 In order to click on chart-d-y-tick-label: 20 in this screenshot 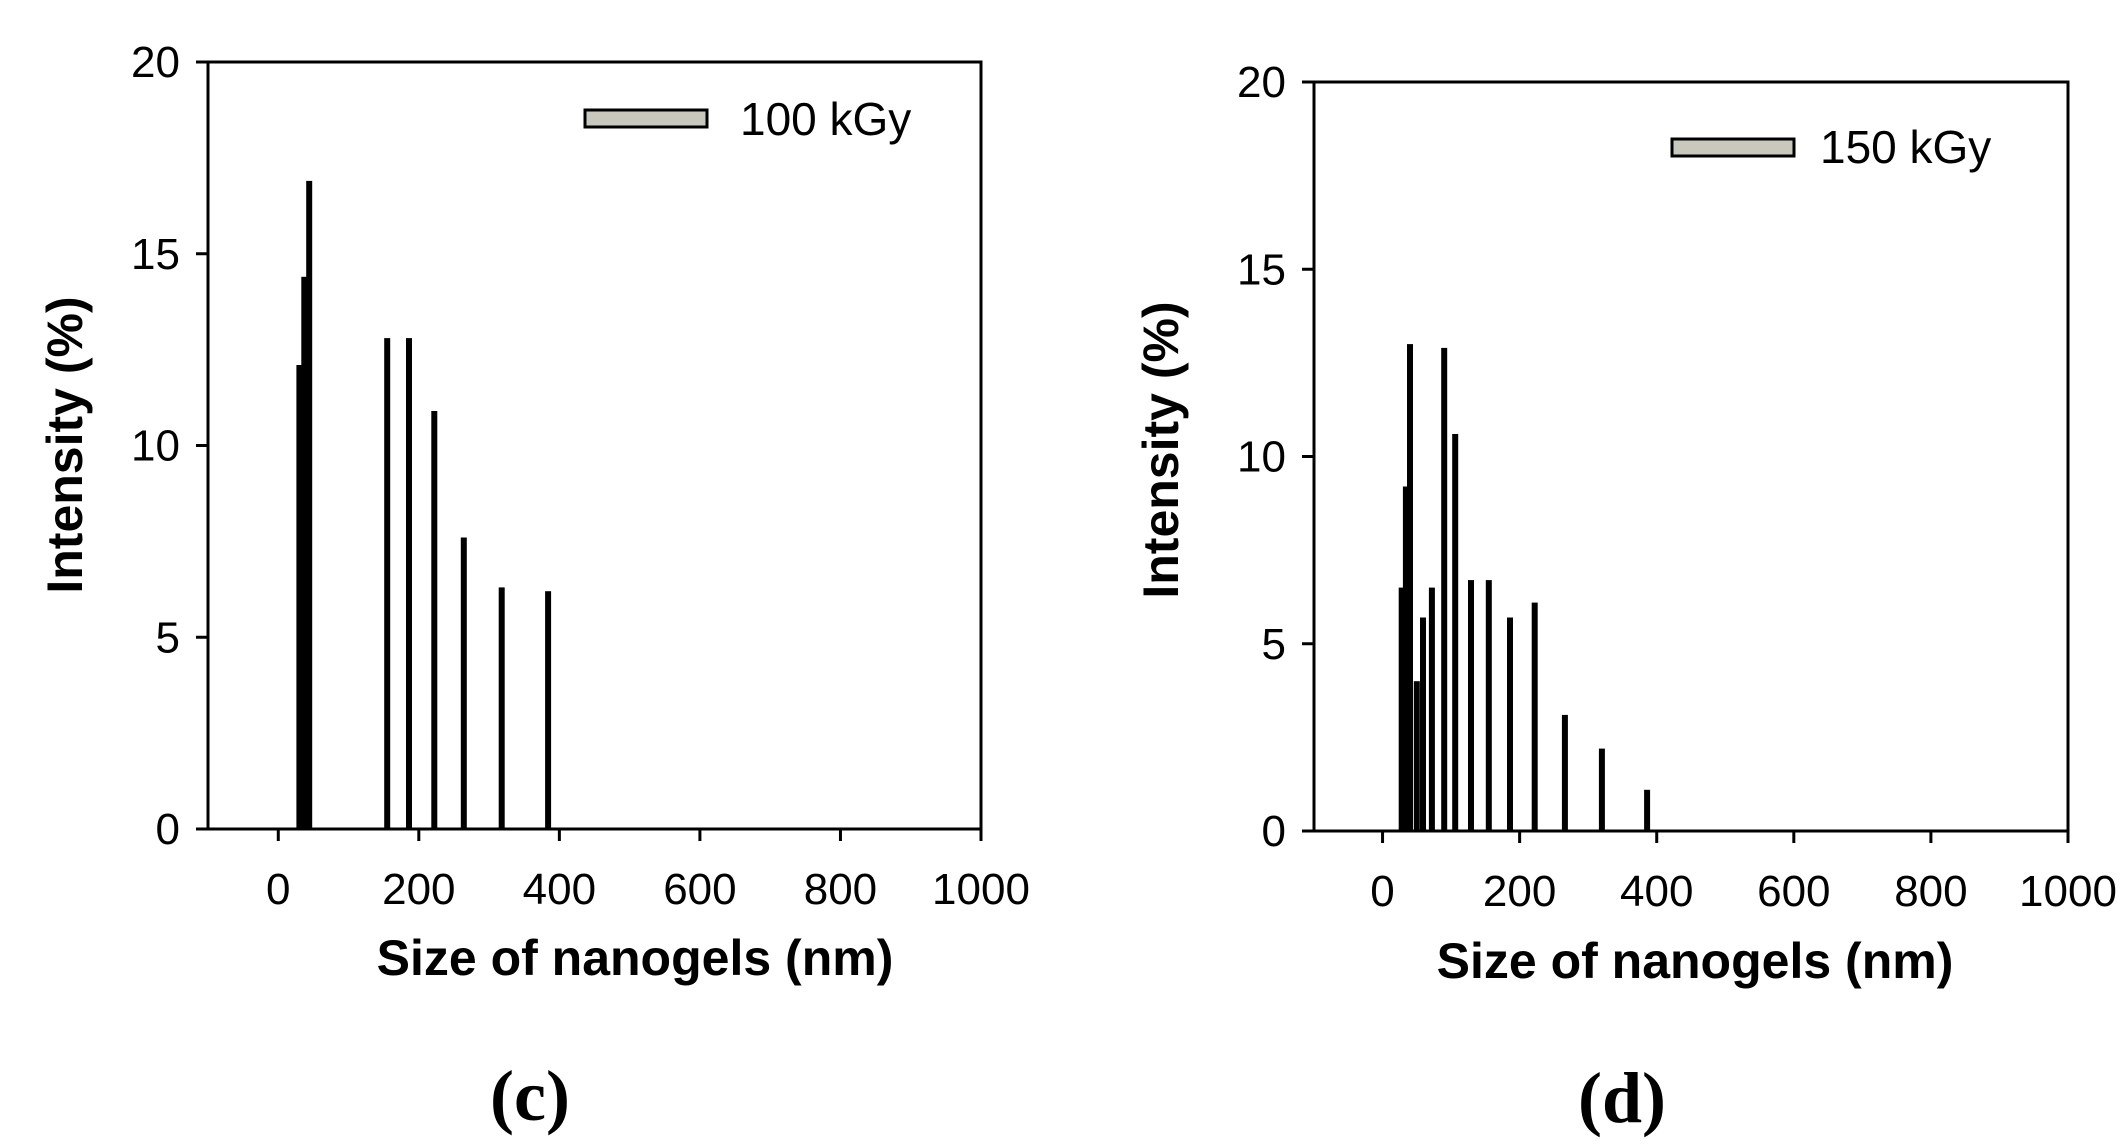, I will do `click(1261, 82)`.